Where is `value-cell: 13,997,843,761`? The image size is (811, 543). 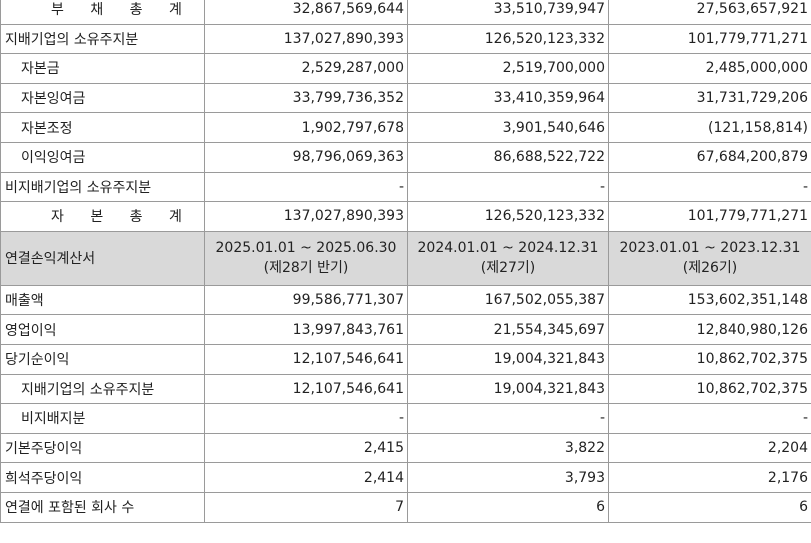
value-cell: 13,997,843,761 is located at coordinates (306, 329).